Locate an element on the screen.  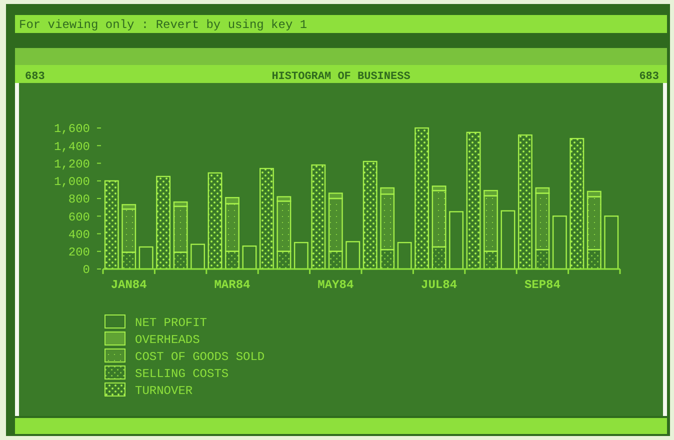
text: For viewing only : Revert by using key 1 is located at coordinates (163, 25).